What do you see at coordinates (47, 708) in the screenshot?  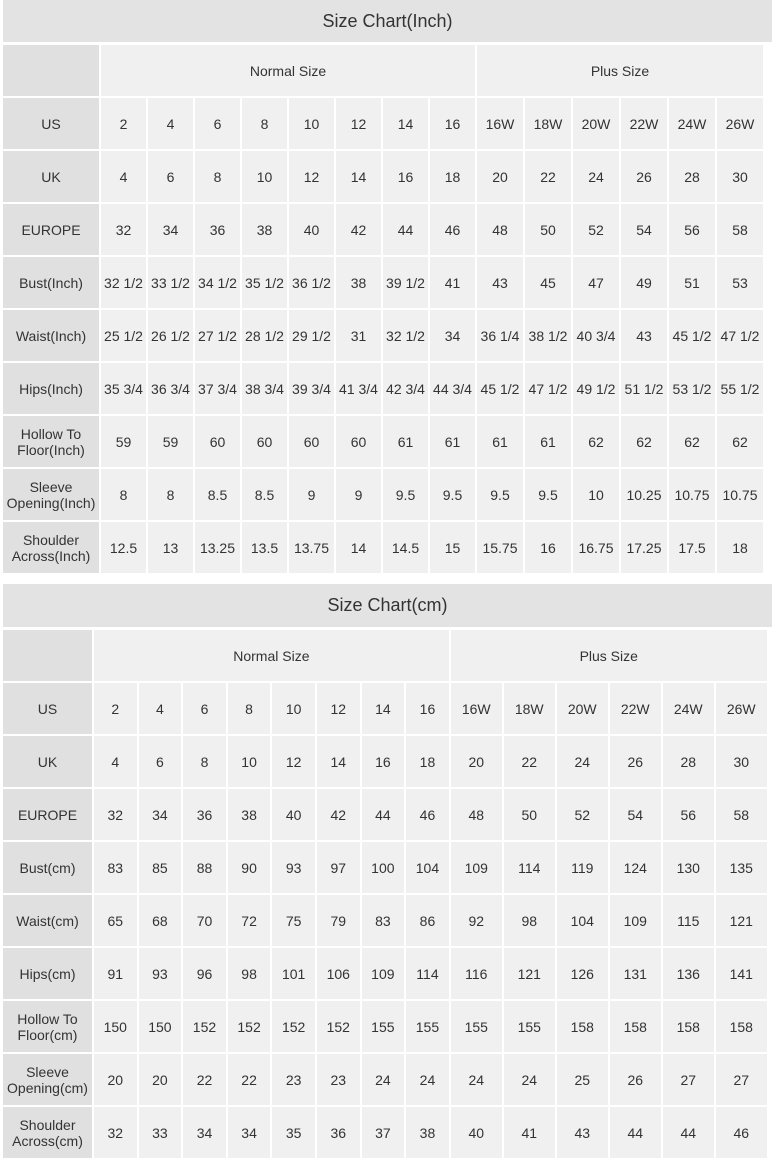 I see `row-label: US` at bounding box center [47, 708].